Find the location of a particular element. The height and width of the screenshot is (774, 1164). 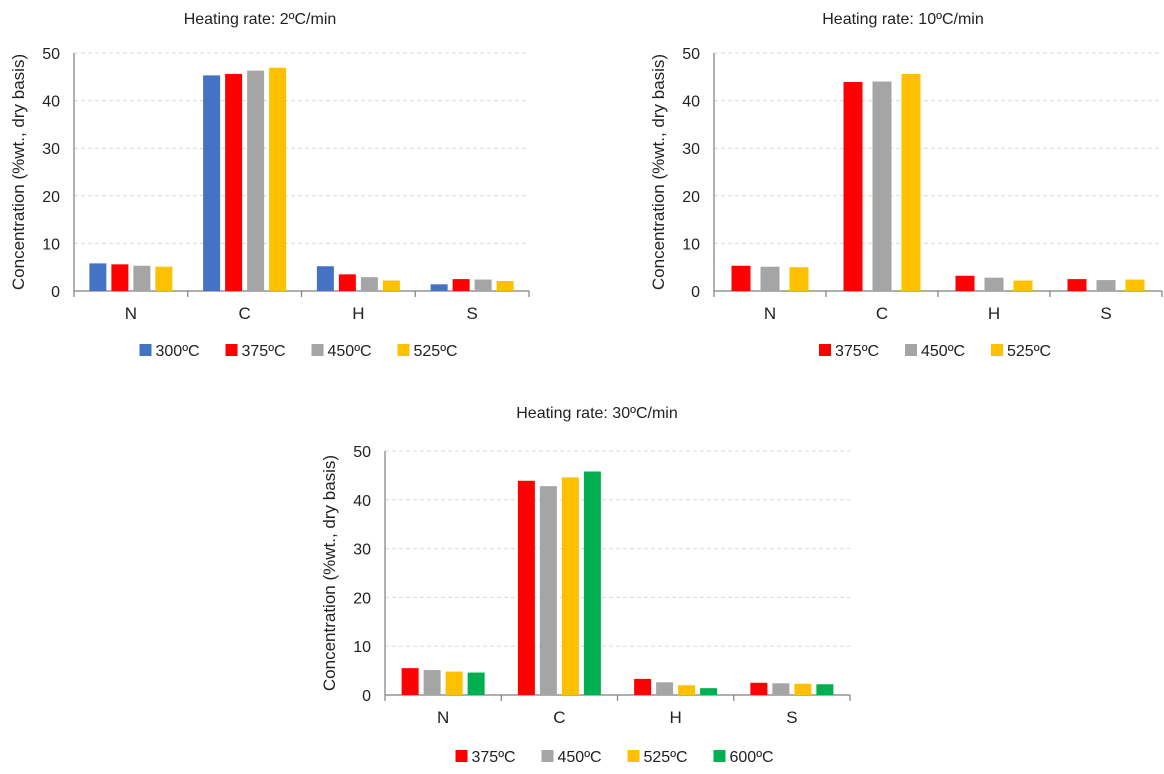

chart-title: Heating rate: 10ºC/min is located at coordinates (902, 19).